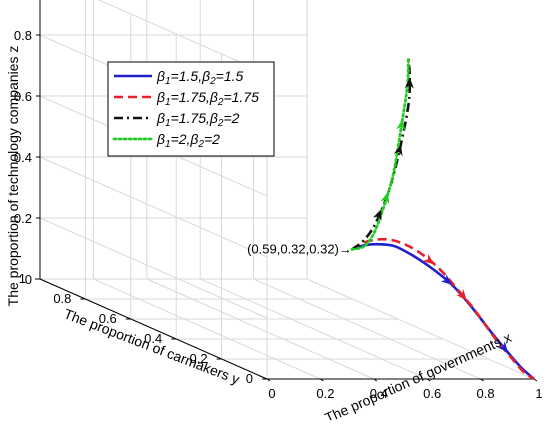  Describe the element at coordinates (22, 278) in the screenshot. I see `y-tick-label: 1` at that location.